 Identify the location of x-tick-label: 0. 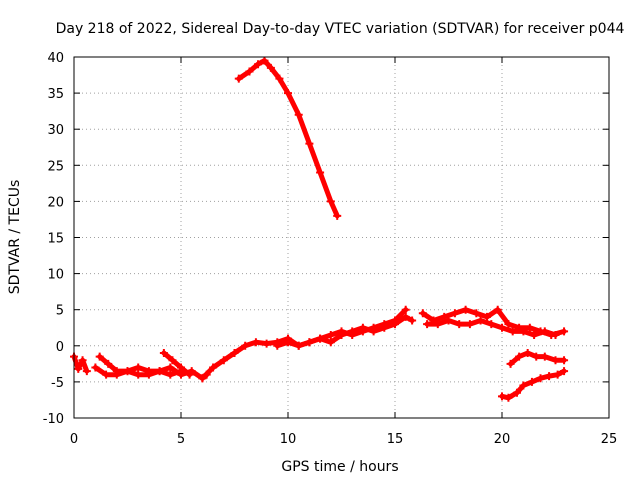
(74, 439).